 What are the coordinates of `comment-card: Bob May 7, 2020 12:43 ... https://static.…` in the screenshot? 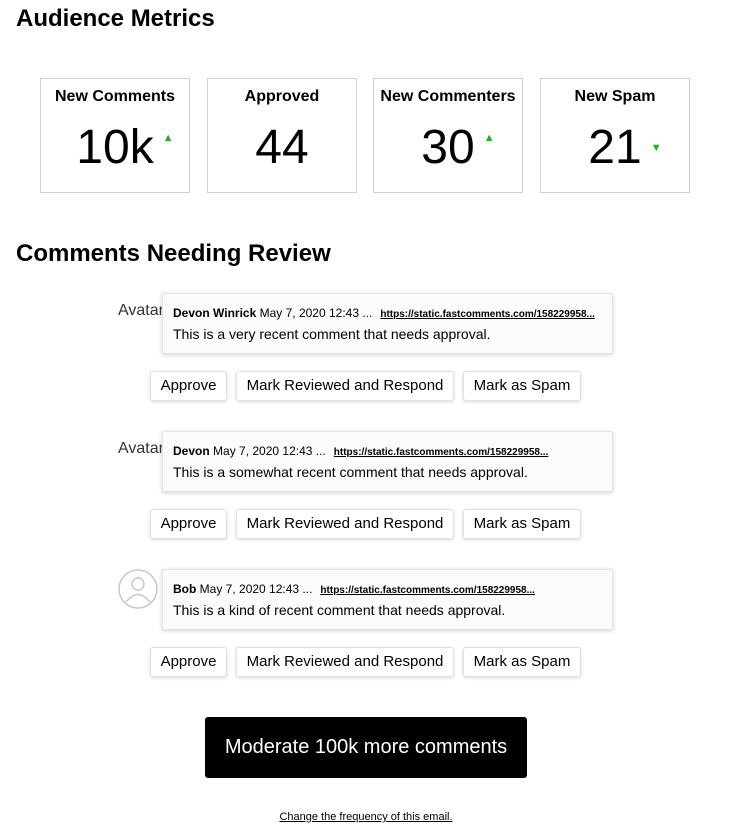 It's located at (387, 599).